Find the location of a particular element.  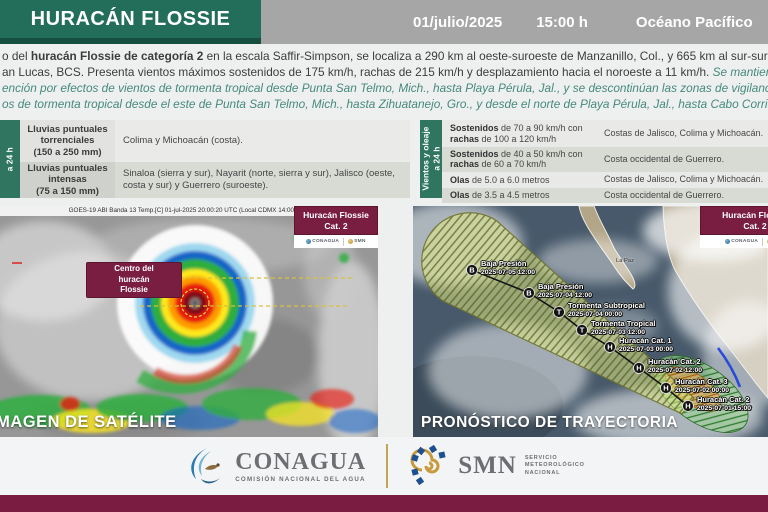

trajectory-image-title: PRONÓSTICO DE TRAYECTORIA is located at coordinates (550, 422).